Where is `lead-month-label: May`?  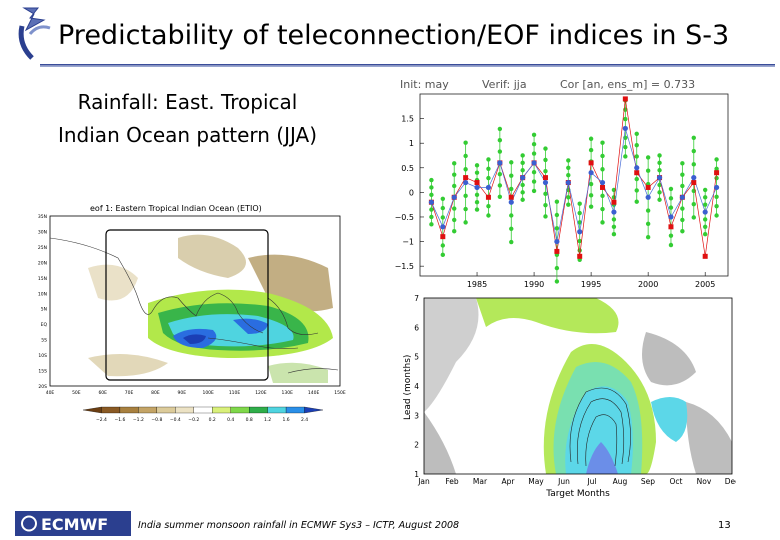 lead-month-label: May is located at coordinates (536, 481).